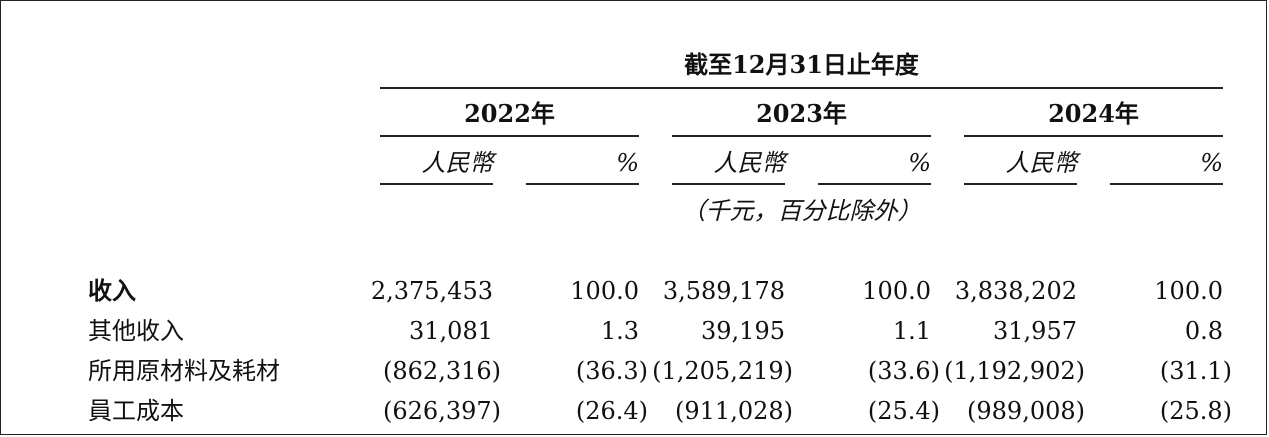 The image size is (1269, 437). I want to click on value-2022: 31,081, so click(451, 331).